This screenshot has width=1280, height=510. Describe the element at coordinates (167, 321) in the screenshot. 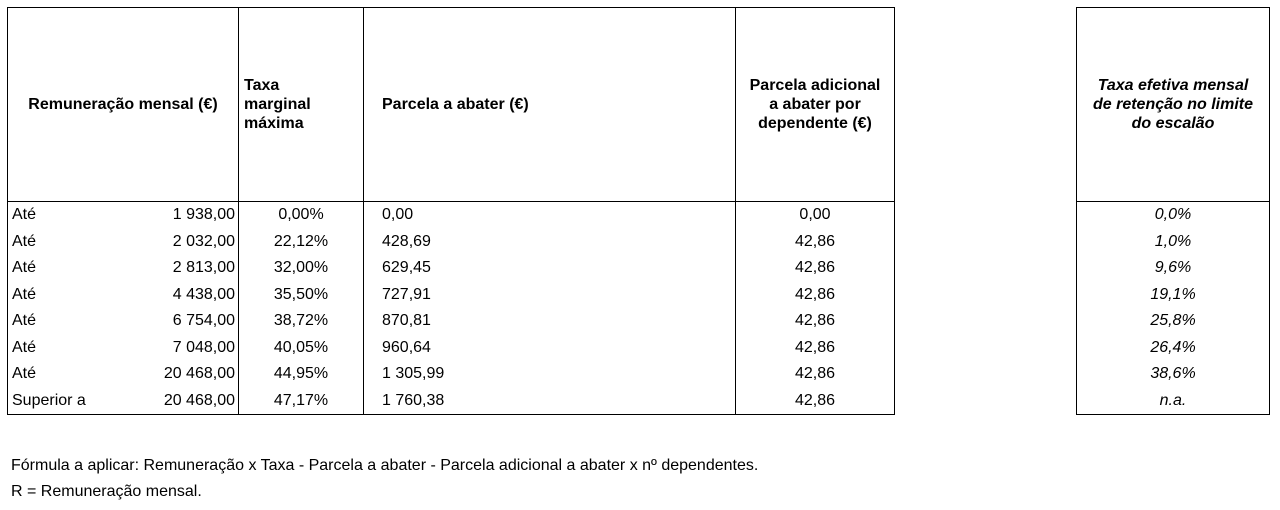

I see `cell-amount: 6 754,00` at that location.